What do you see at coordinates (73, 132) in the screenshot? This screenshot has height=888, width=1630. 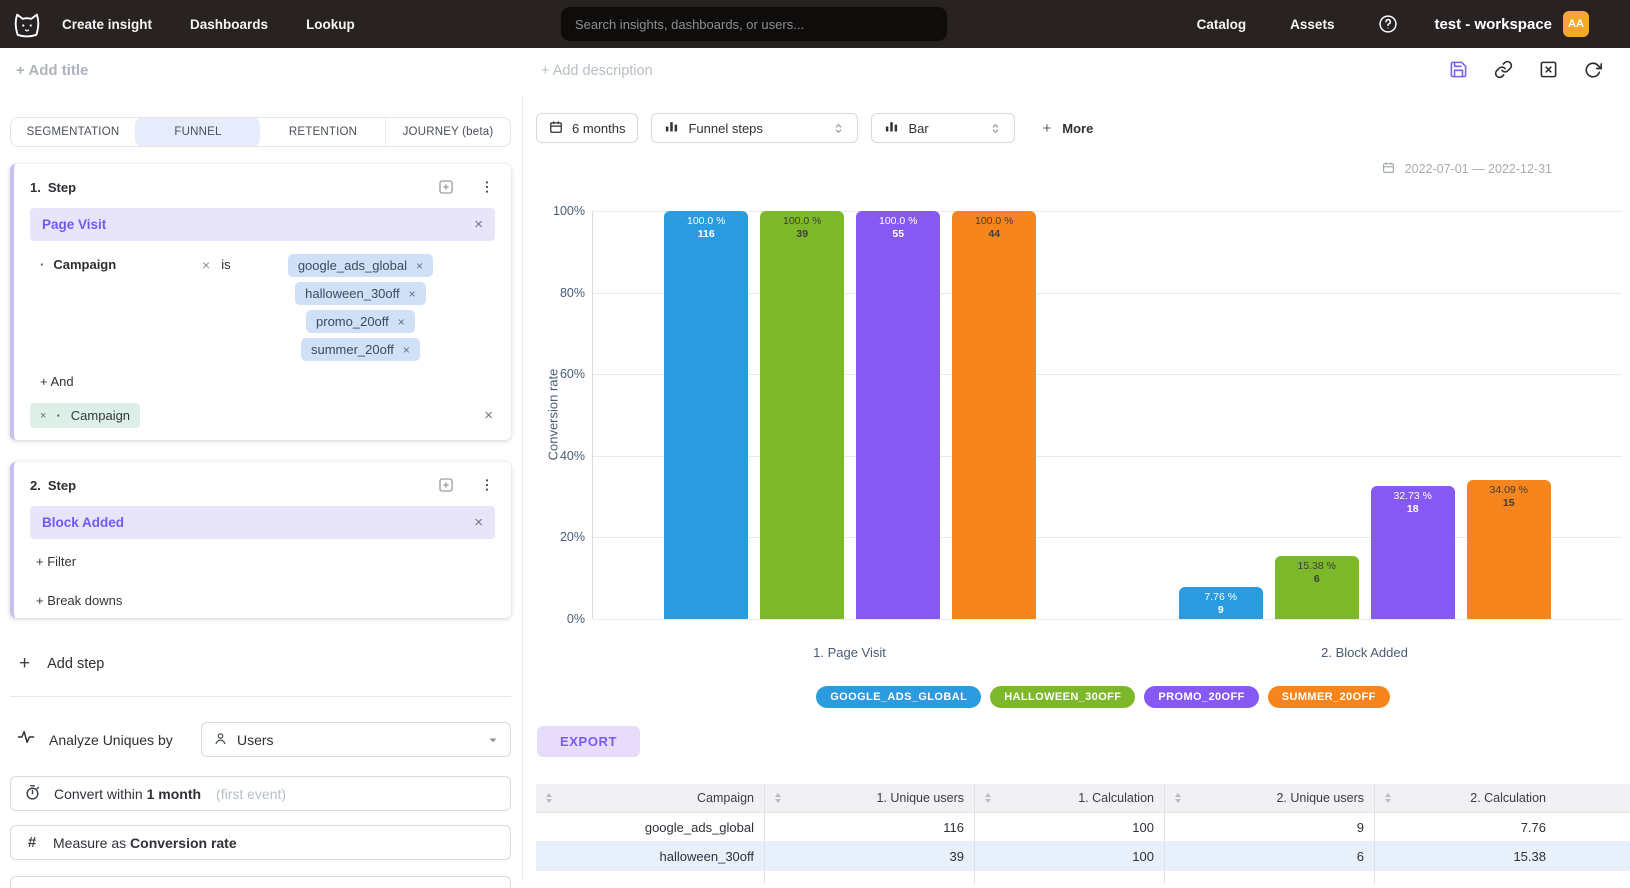 I see `tab-segmentation: SEGMENTATION` at bounding box center [73, 132].